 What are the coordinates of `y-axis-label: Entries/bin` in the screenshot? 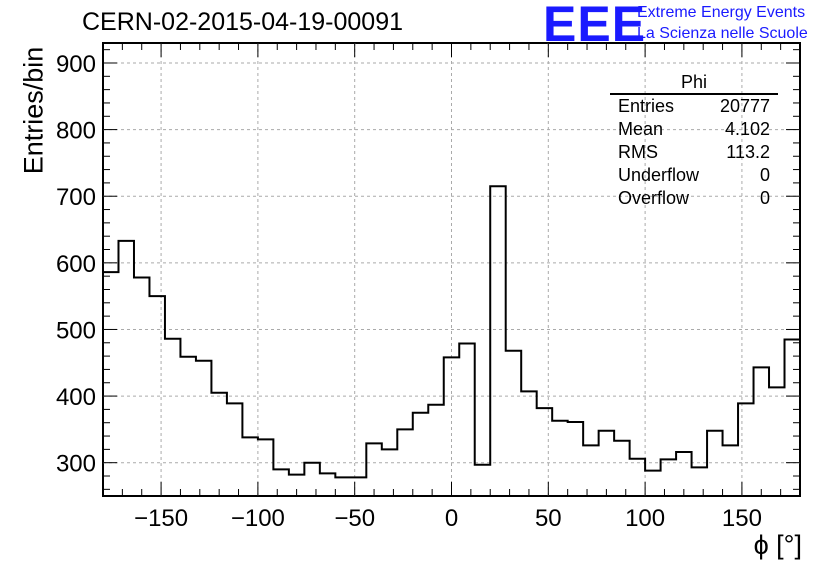 It's located at (33, 110).